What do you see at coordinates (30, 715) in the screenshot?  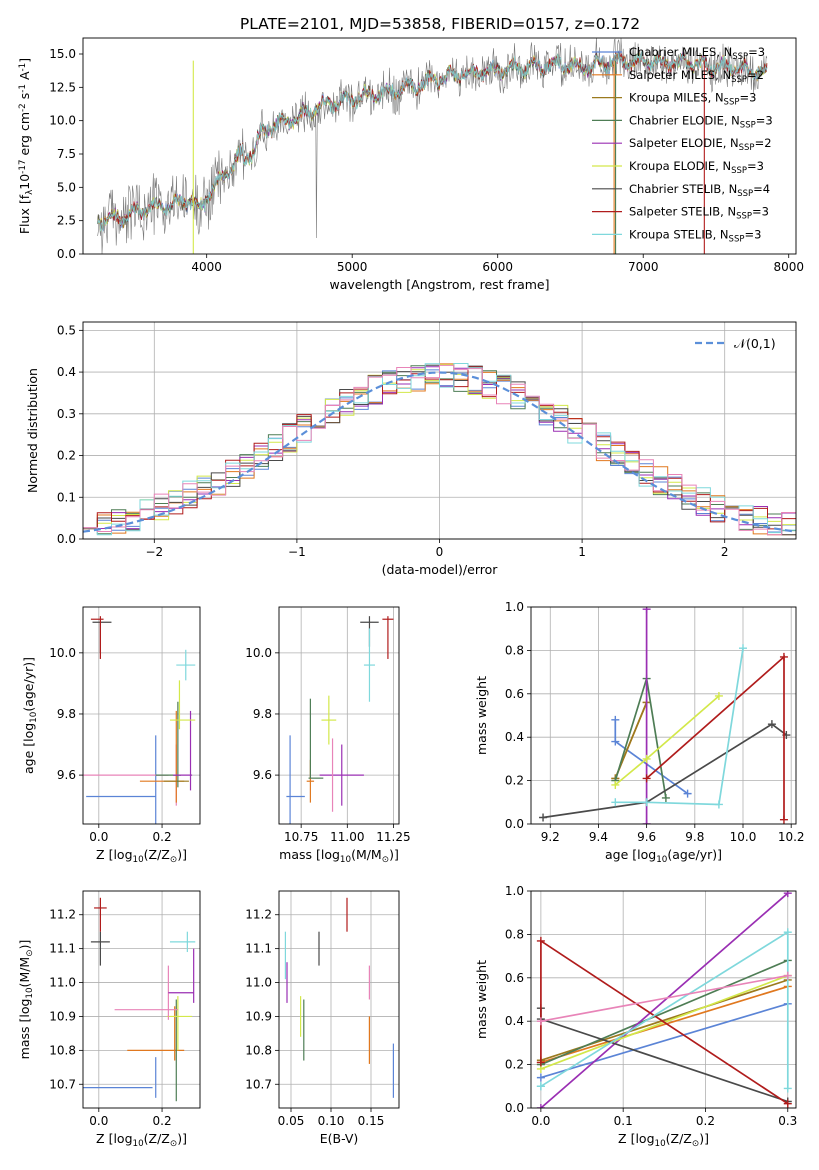 I see `y-axis-label: age [log10(age/yr)]` at bounding box center [30, 715].